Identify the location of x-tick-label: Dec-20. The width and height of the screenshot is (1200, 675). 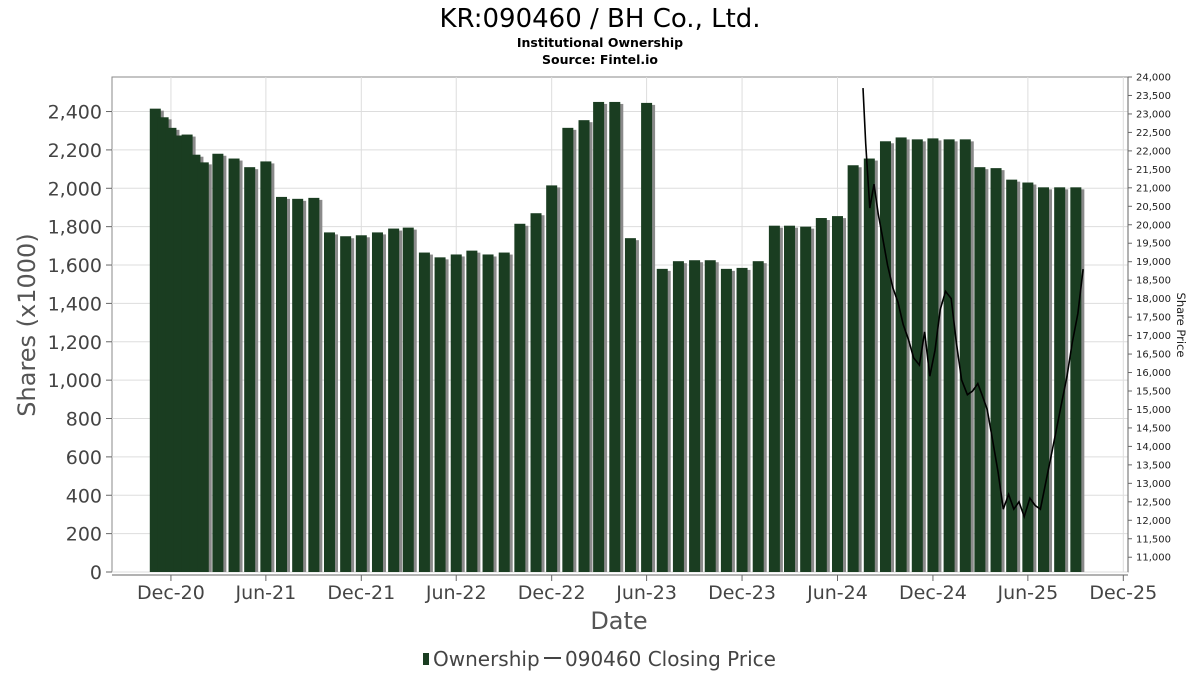
(171, 593).